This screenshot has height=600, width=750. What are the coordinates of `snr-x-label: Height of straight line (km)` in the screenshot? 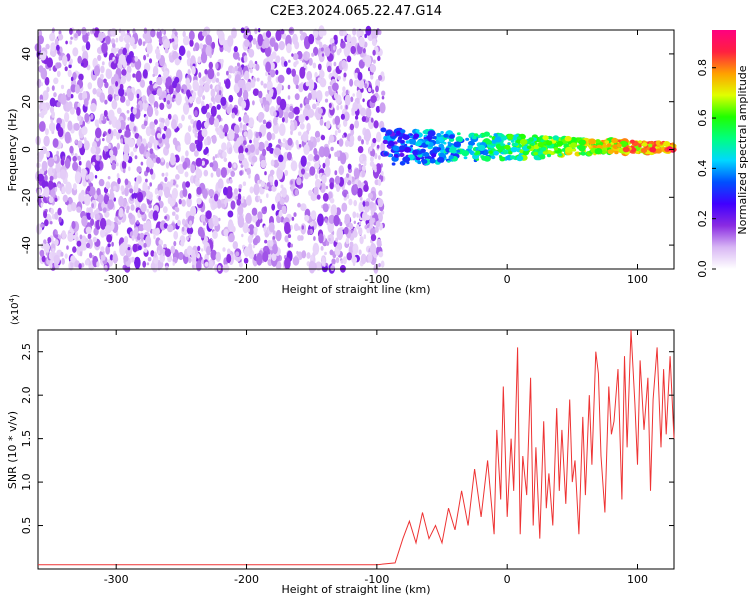 It's located at (355, 589).